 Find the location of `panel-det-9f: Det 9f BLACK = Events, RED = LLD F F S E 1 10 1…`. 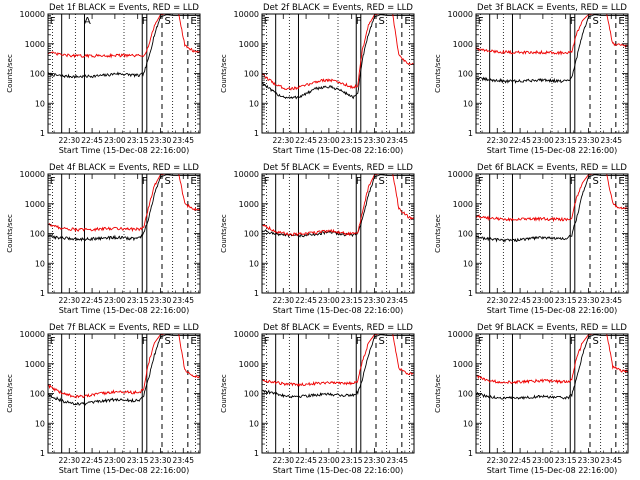

panel-det-9f: Det 9f BLACK = Events, RED = LLD F F S E 1 10 1… is located at coordinates (531, 399).